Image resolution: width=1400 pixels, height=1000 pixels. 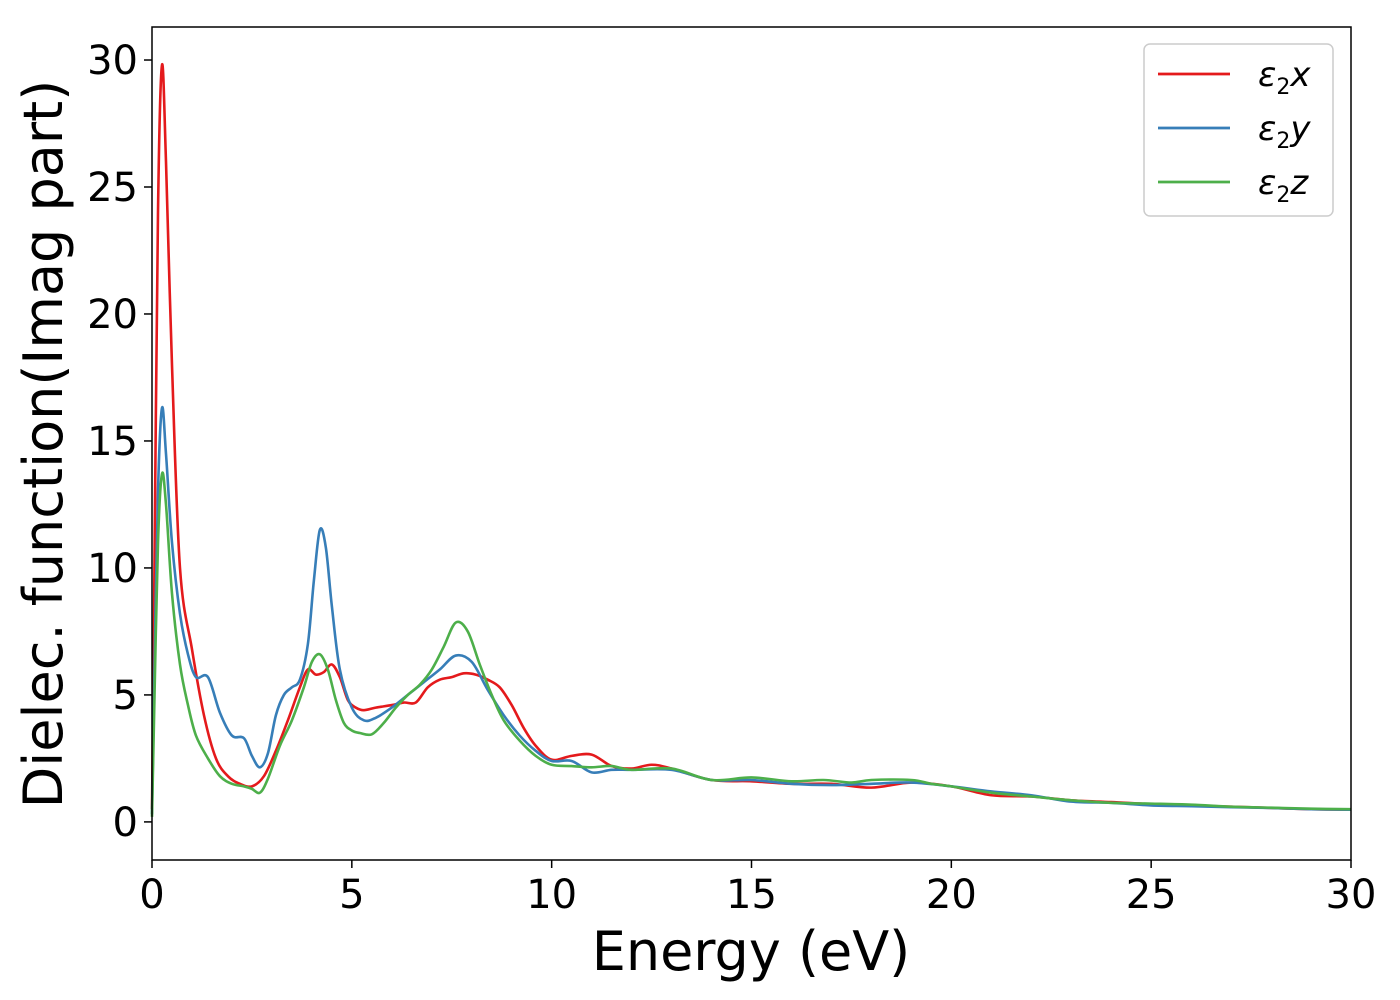 What do you see at coordinates (1234, 131) in the screenshot?
I see `legend-entries: ε2x ε2y ε2z` at bounding box center [1234, 131].